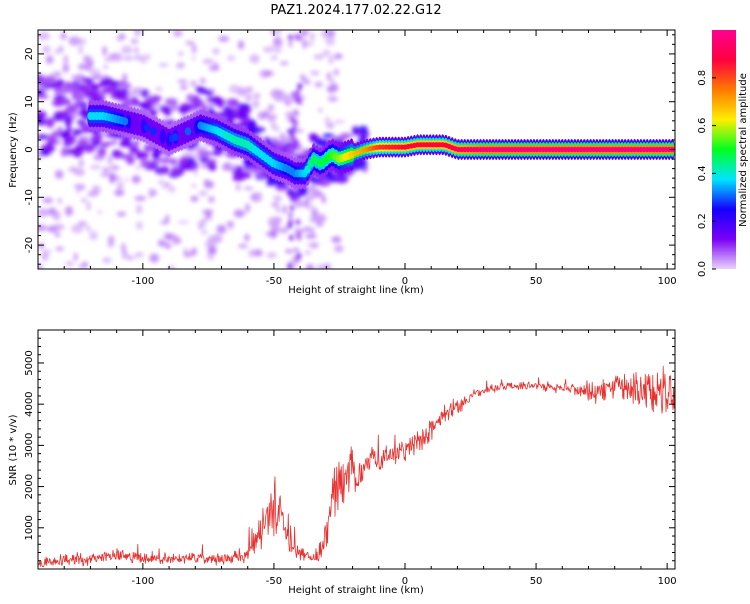  What do you see at coordinates (29, 527) in the screenshot?
I see `y-tick-label: 1000` at bounding box center [29, 527].